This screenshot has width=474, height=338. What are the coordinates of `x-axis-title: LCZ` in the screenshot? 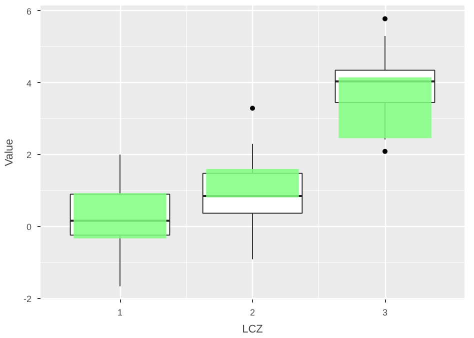 It's located at (253, 330).